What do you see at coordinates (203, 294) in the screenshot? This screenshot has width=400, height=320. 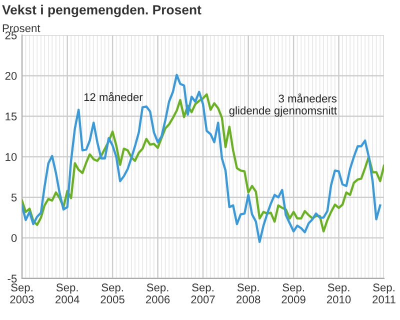 I see `x-tick-label: Sep. 2007` at bounding box center [203, 294].